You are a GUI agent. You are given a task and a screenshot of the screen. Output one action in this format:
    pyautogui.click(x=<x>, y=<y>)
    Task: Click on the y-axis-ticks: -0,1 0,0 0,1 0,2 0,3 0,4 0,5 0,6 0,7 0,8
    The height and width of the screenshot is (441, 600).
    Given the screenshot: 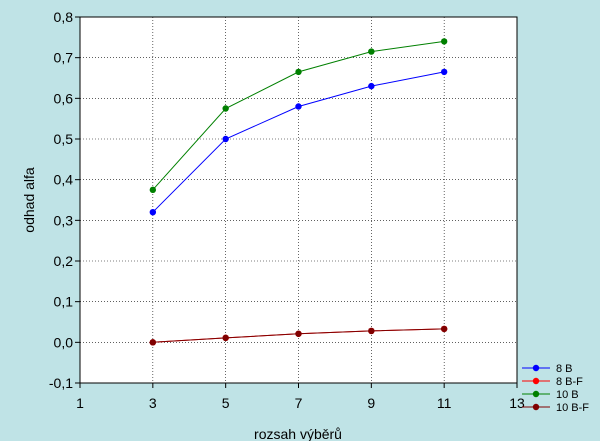 What is the action you would take?
    pyautogui.click(x=64, y=200)
    